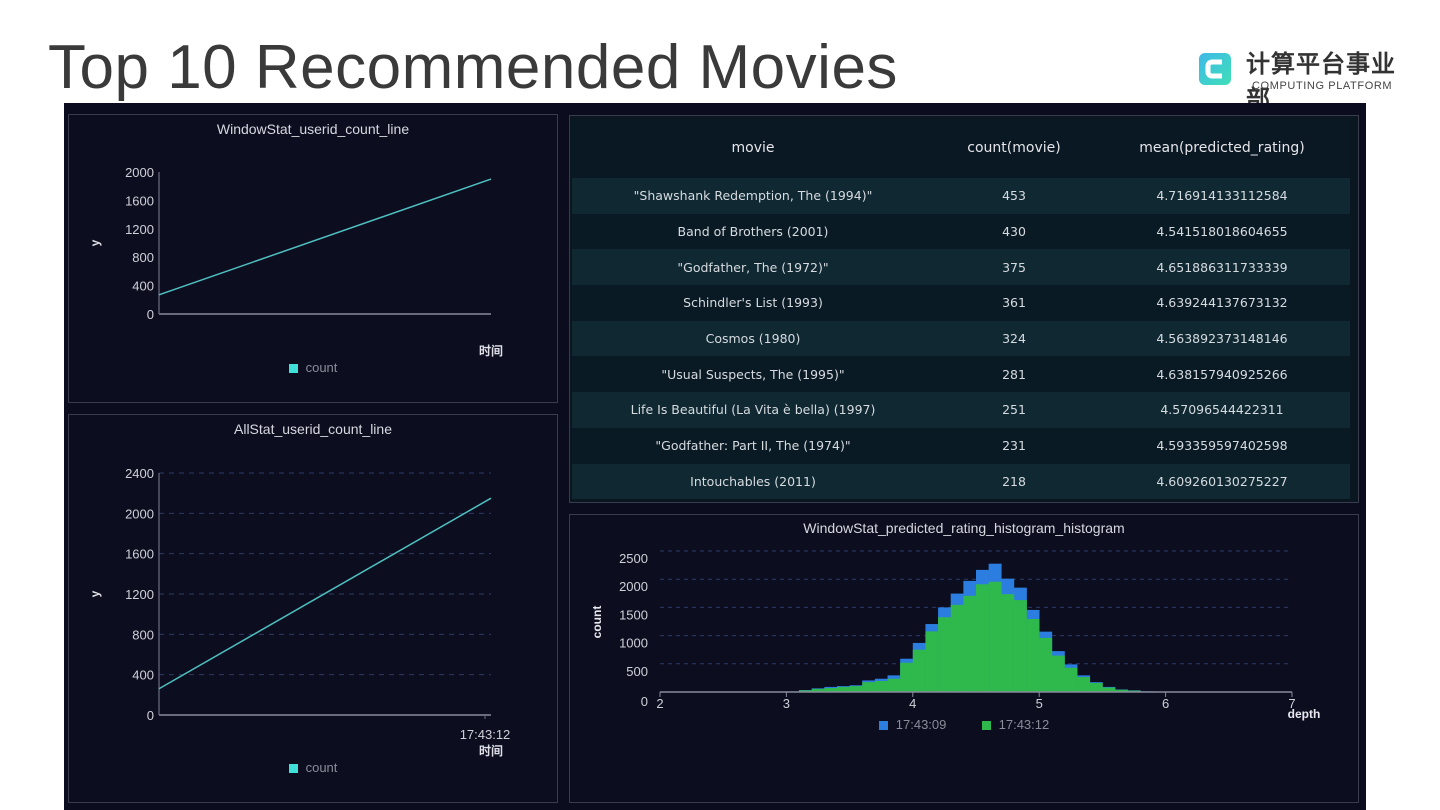 The width and height of the screenshot is (1440, 810). Describe the element at coordinates (1014, 338) in the screenshot. I see `count-cell: 324` at that location.